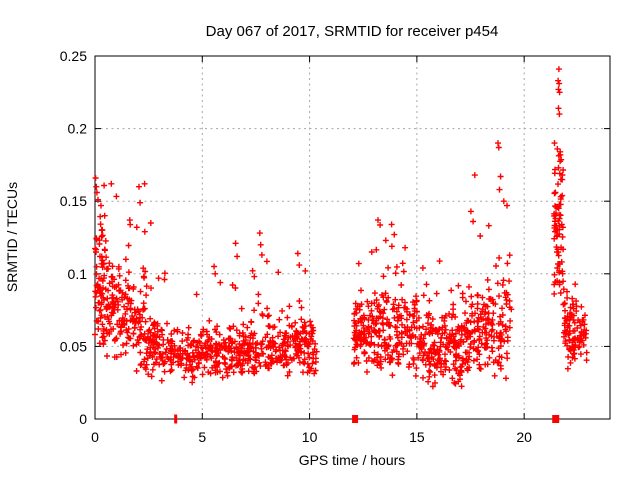 The height and width of the screenshot is (480, 640). I want to click on x-axis-label: GPS time / hours, so click(352, 460).